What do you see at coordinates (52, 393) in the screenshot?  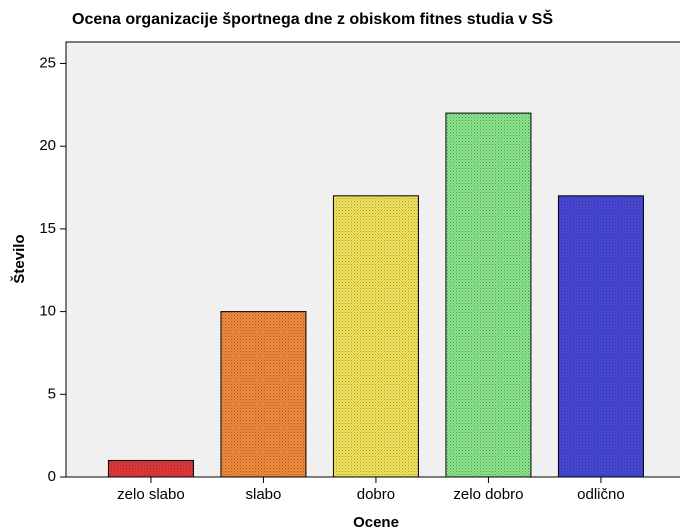 I see `y-tick-label: 5` at bounding box center [52, 393].